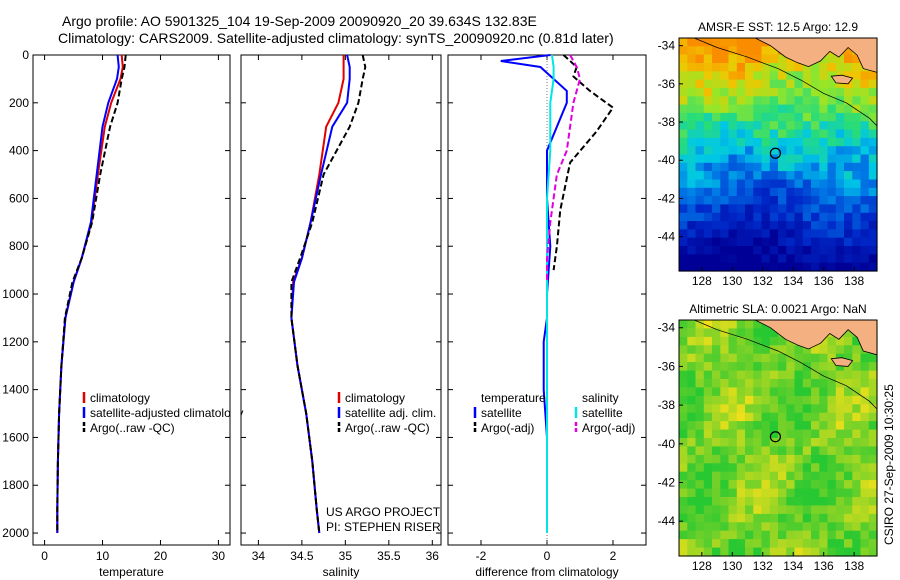 The image size is (900, 580). What do you see at coordinates (667, 405) in the screenshot?
I see `y-tick-label: -38` at bounding box center [667, 405].